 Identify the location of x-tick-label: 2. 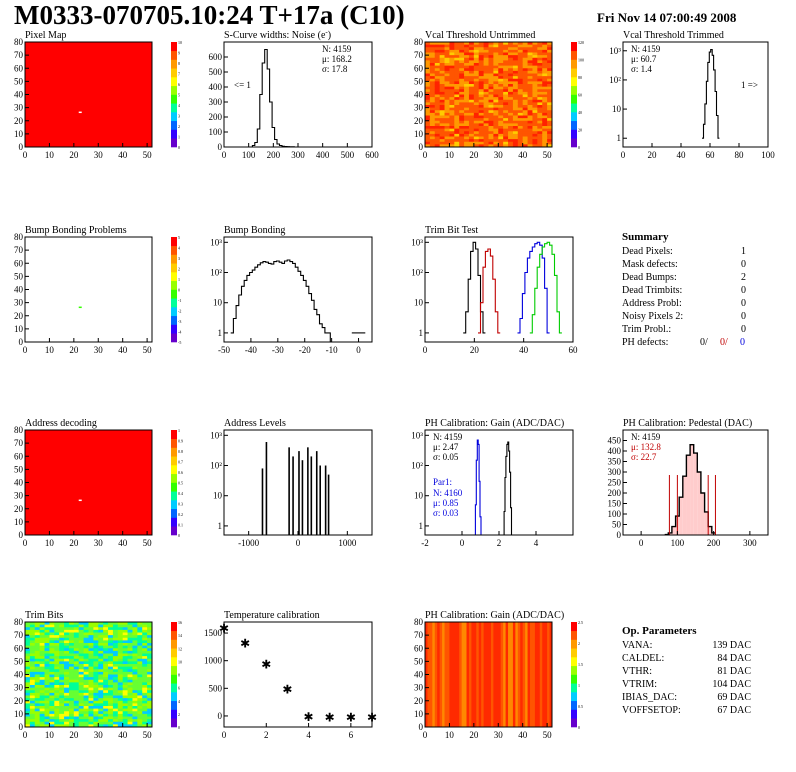
(266, 735).